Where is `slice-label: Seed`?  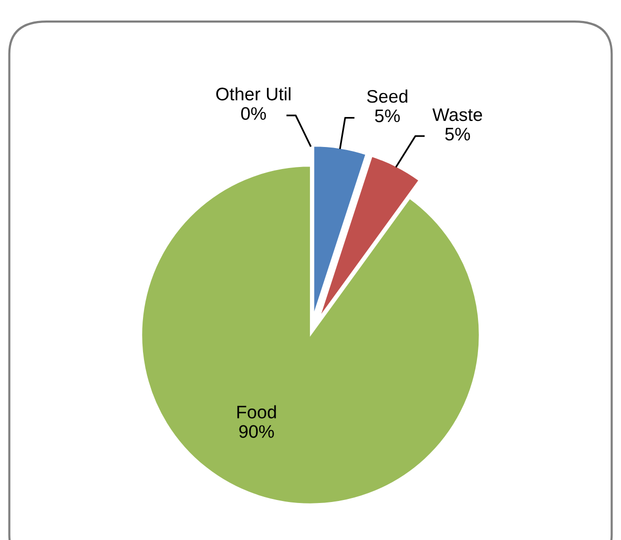
slice-label: Seed is located at coordinates (387, 96).